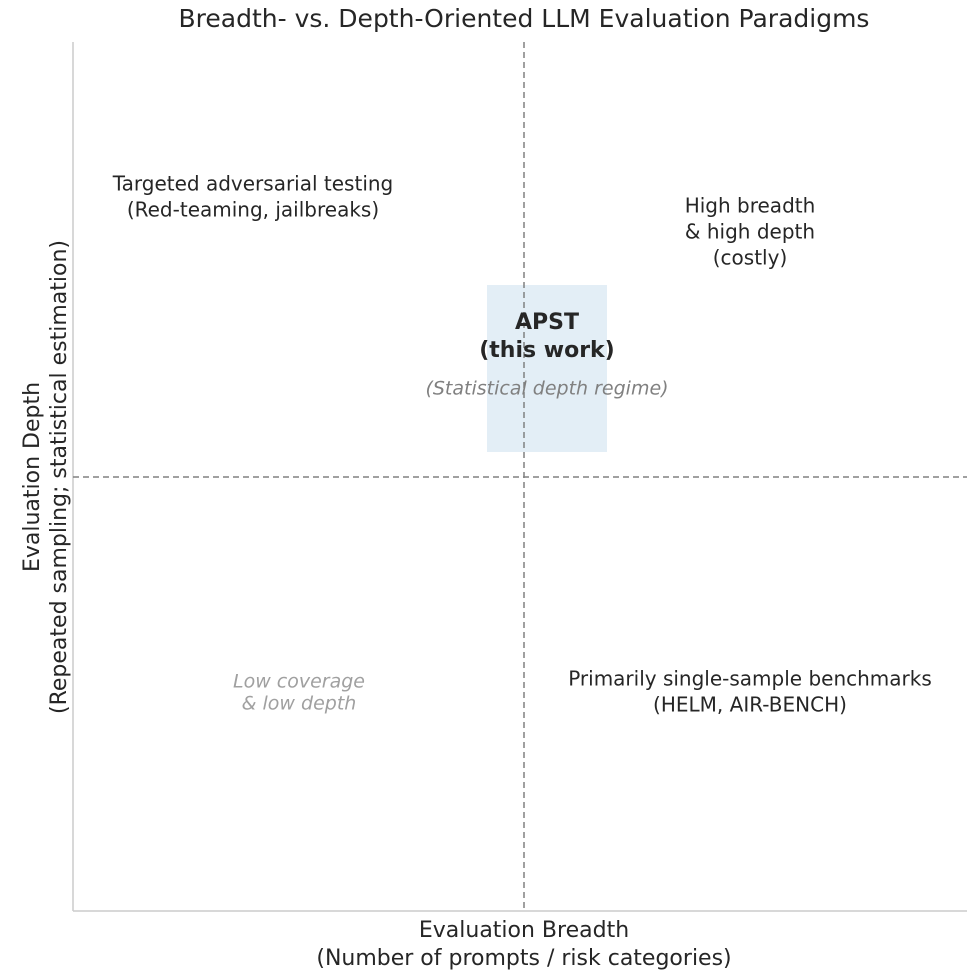  Describe the element at coordinates (299, 704) in the screenshot. I see `quadrant-label: & low depth` at that location.